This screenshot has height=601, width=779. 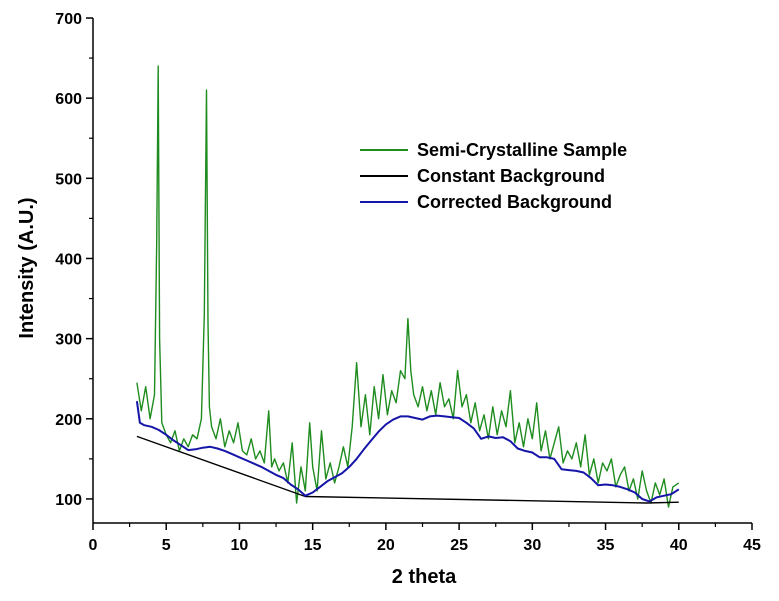 What do you see at coordinates (532, 545) in the screenshot?
I see `x-tick-label: 30` at bounding box center [532, 545].